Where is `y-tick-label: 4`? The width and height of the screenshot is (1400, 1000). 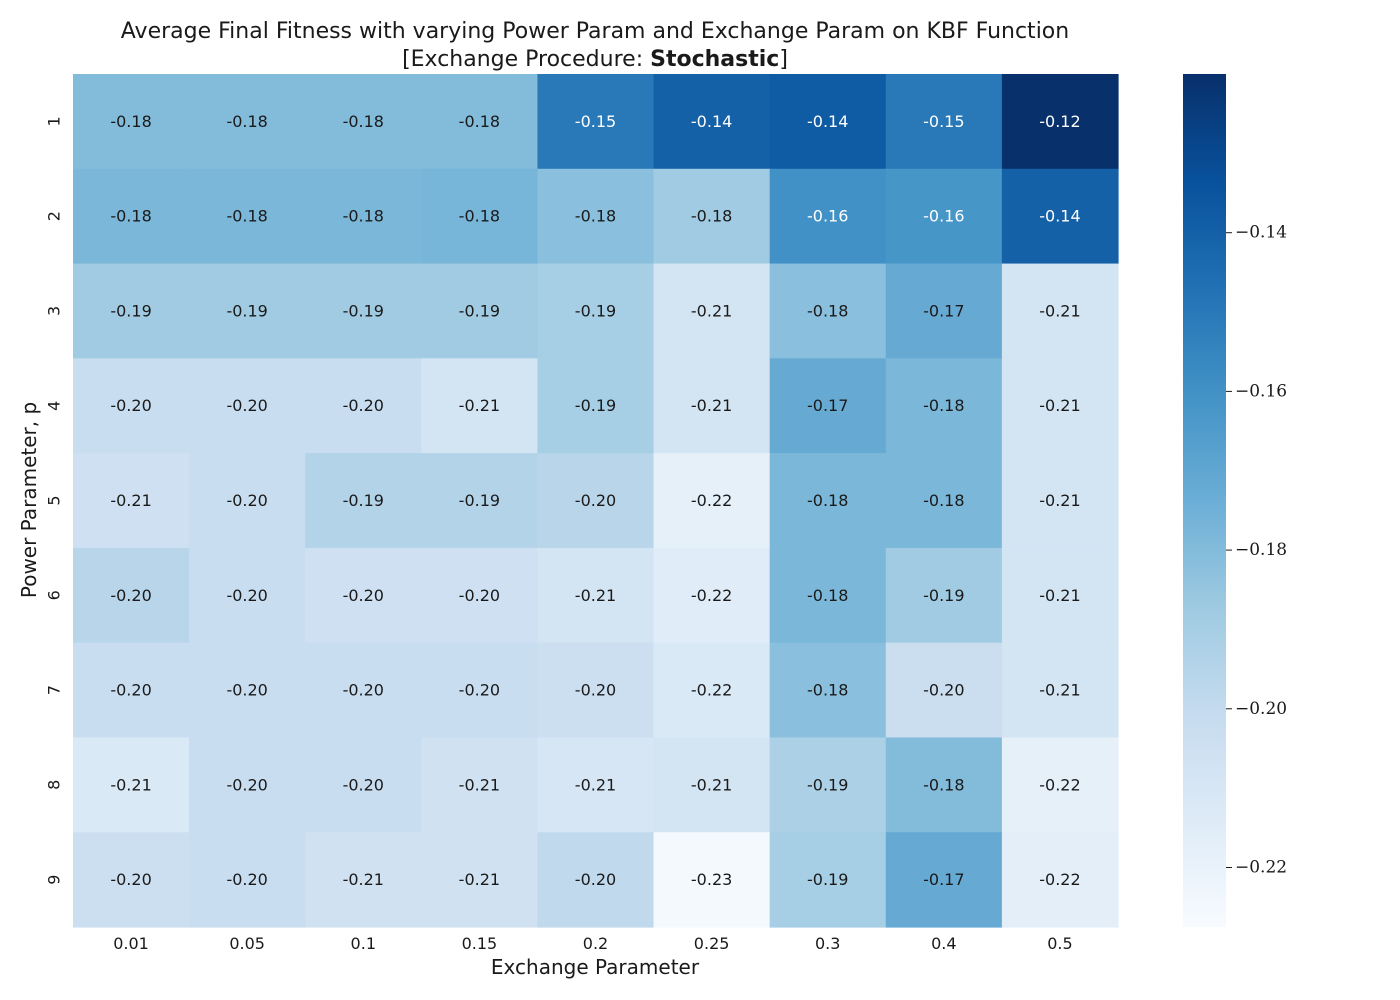 y-tick-label: 4 is located at coordinates (54, 406).